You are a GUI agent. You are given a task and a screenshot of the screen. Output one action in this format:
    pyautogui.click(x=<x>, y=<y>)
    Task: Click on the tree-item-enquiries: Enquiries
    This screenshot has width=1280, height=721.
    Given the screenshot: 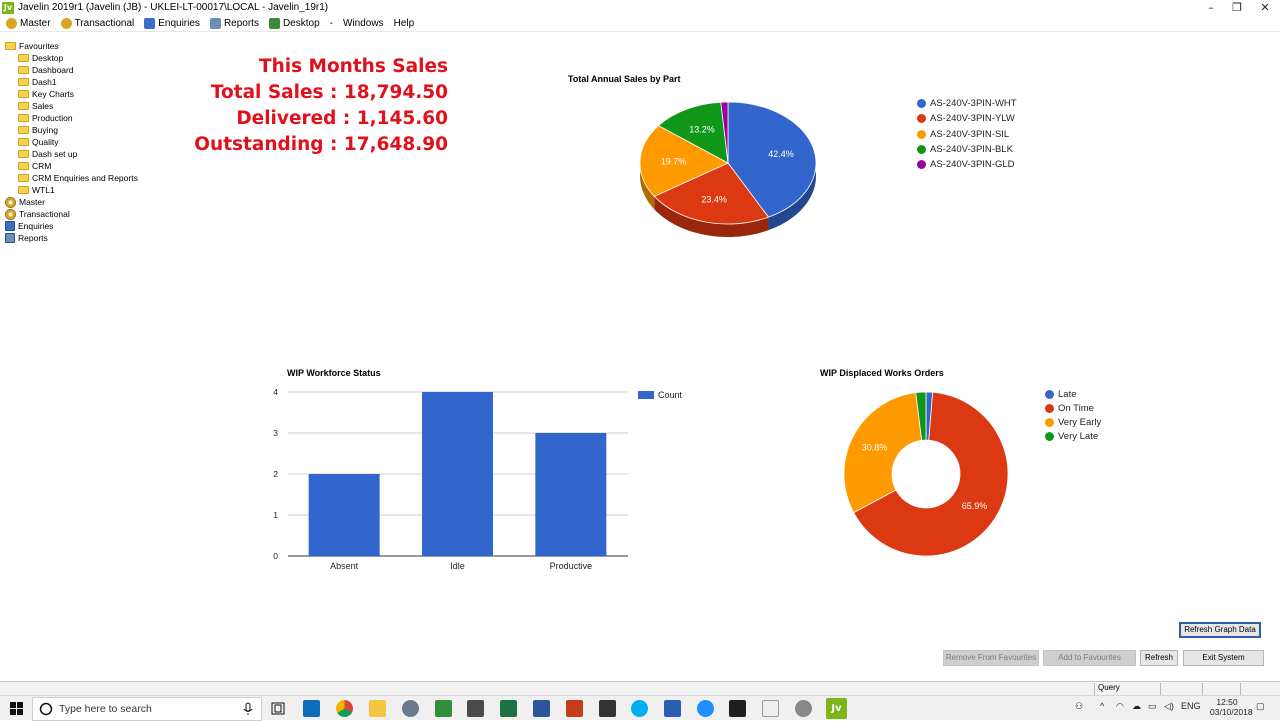 What is the action you would take?
    pyautogui.click(x=71, y=226)
    